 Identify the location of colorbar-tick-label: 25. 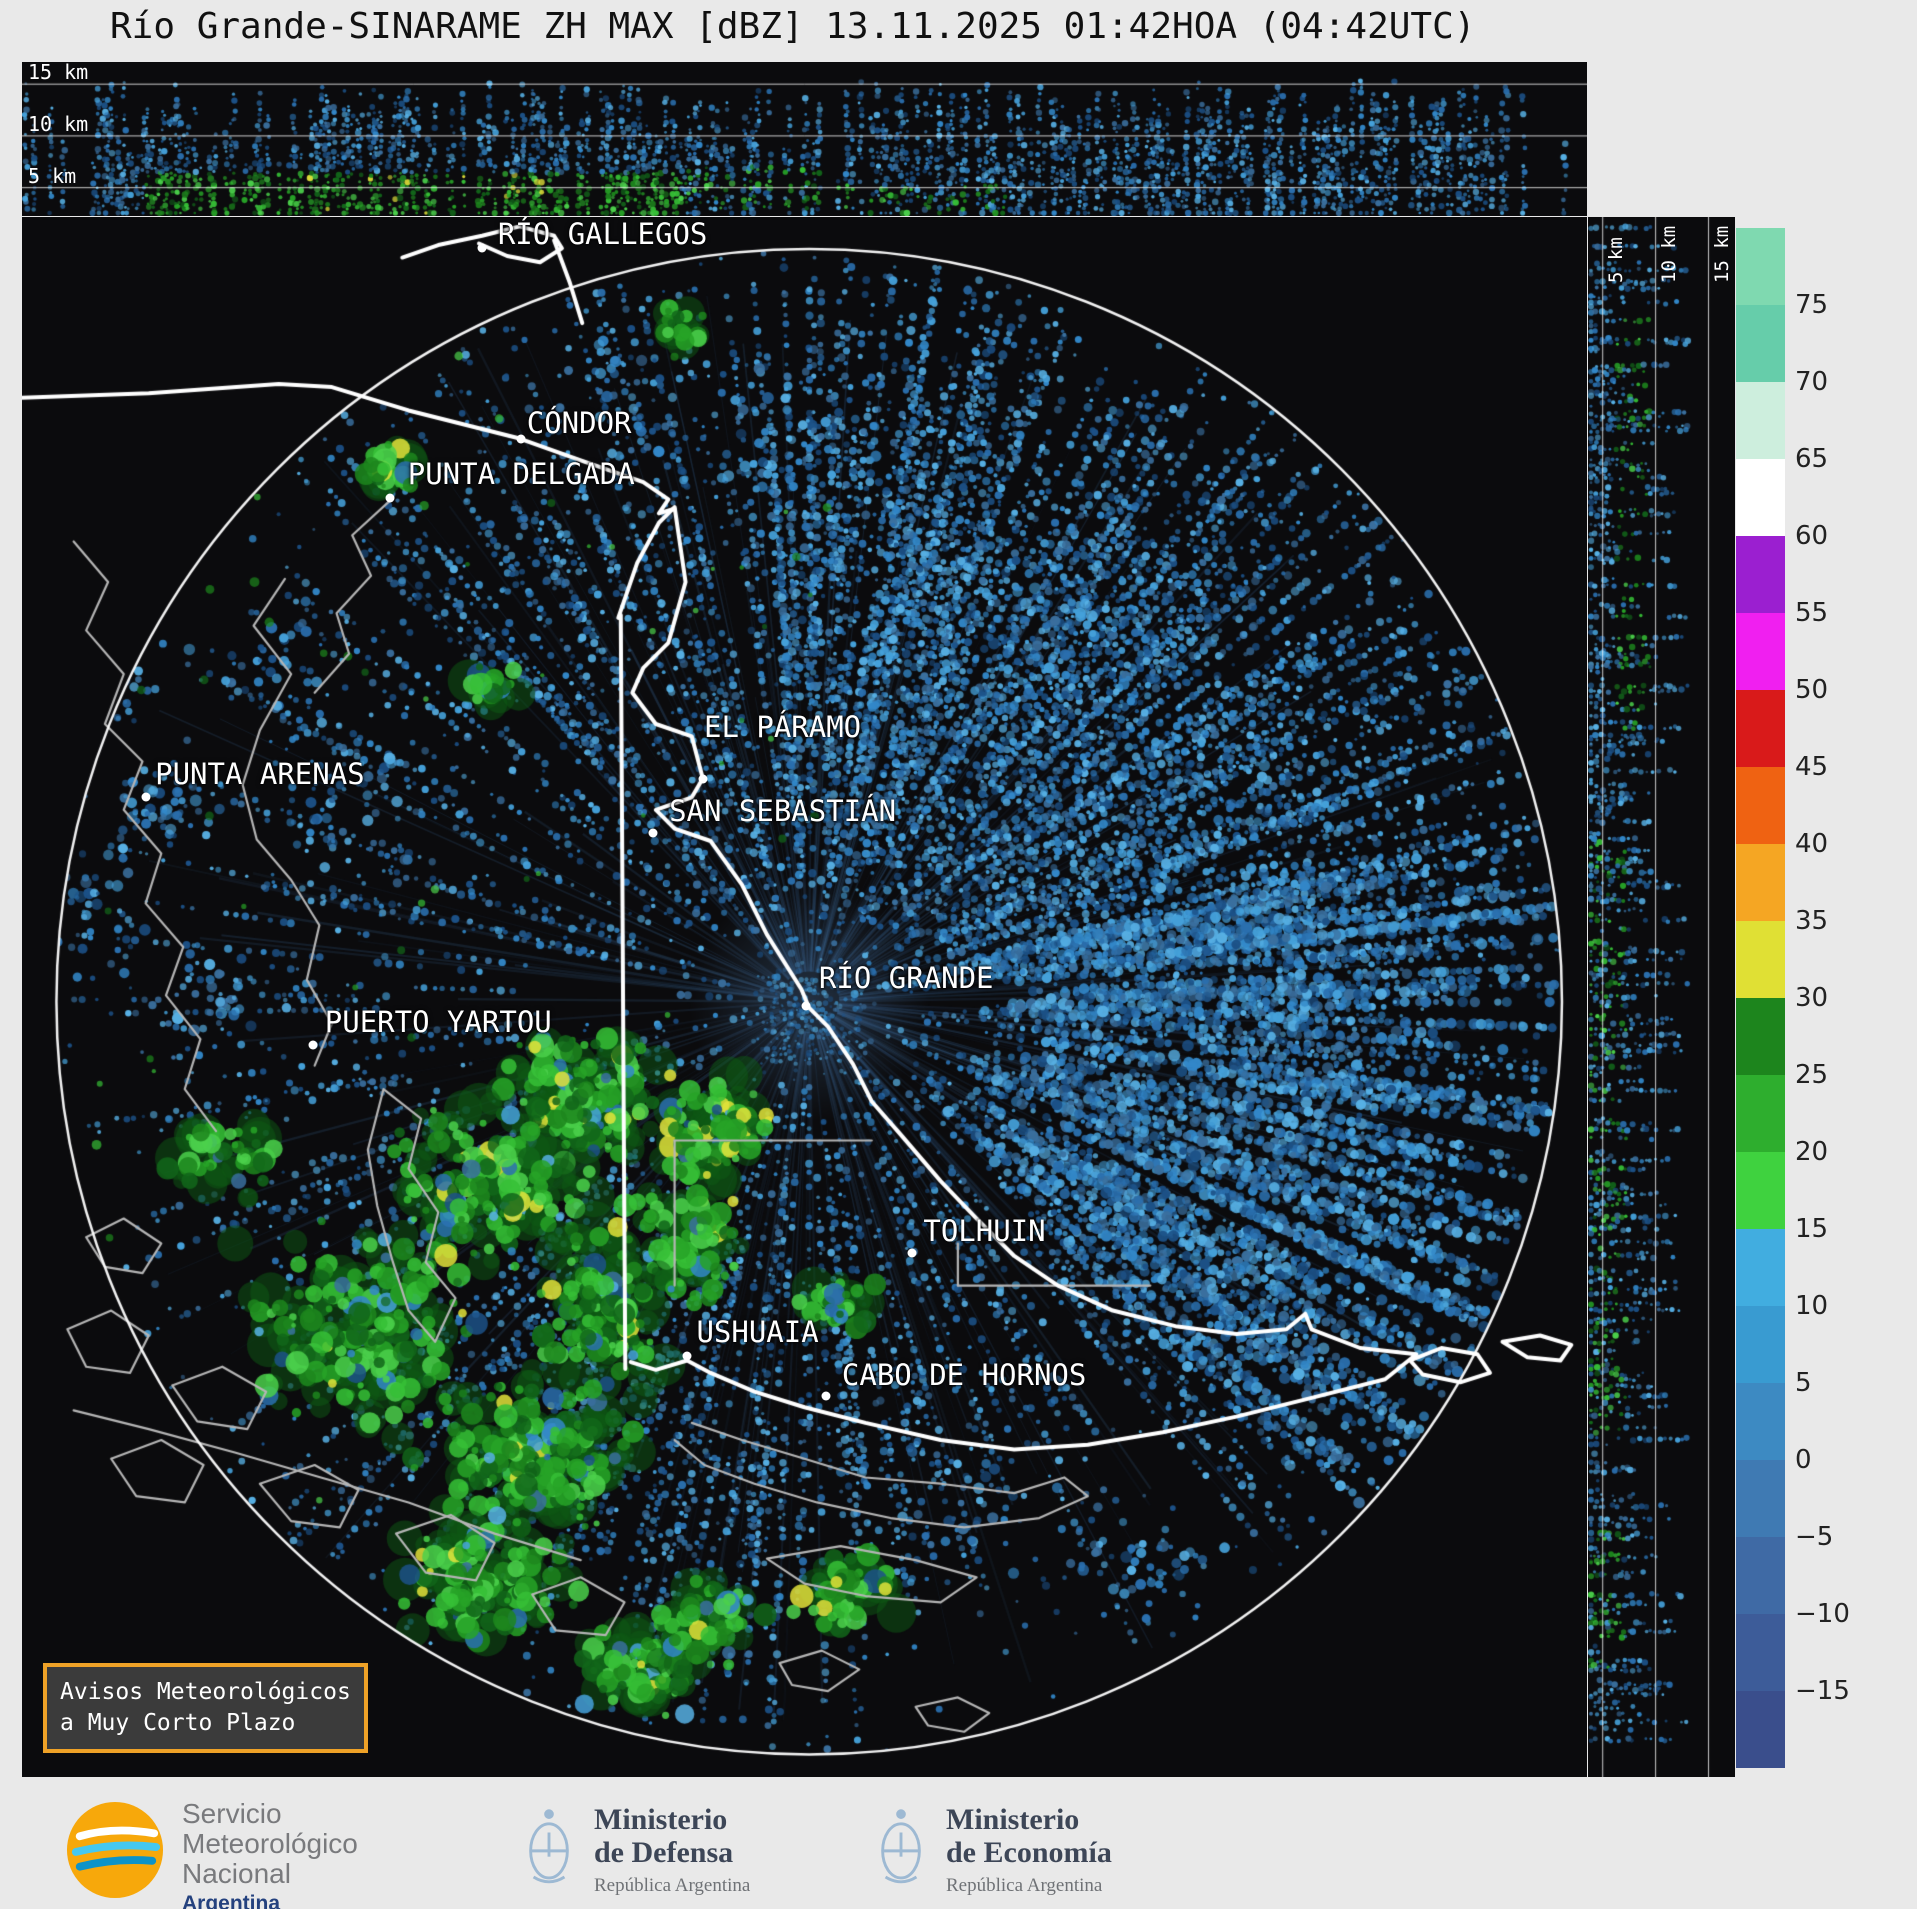
(1812, 1075).